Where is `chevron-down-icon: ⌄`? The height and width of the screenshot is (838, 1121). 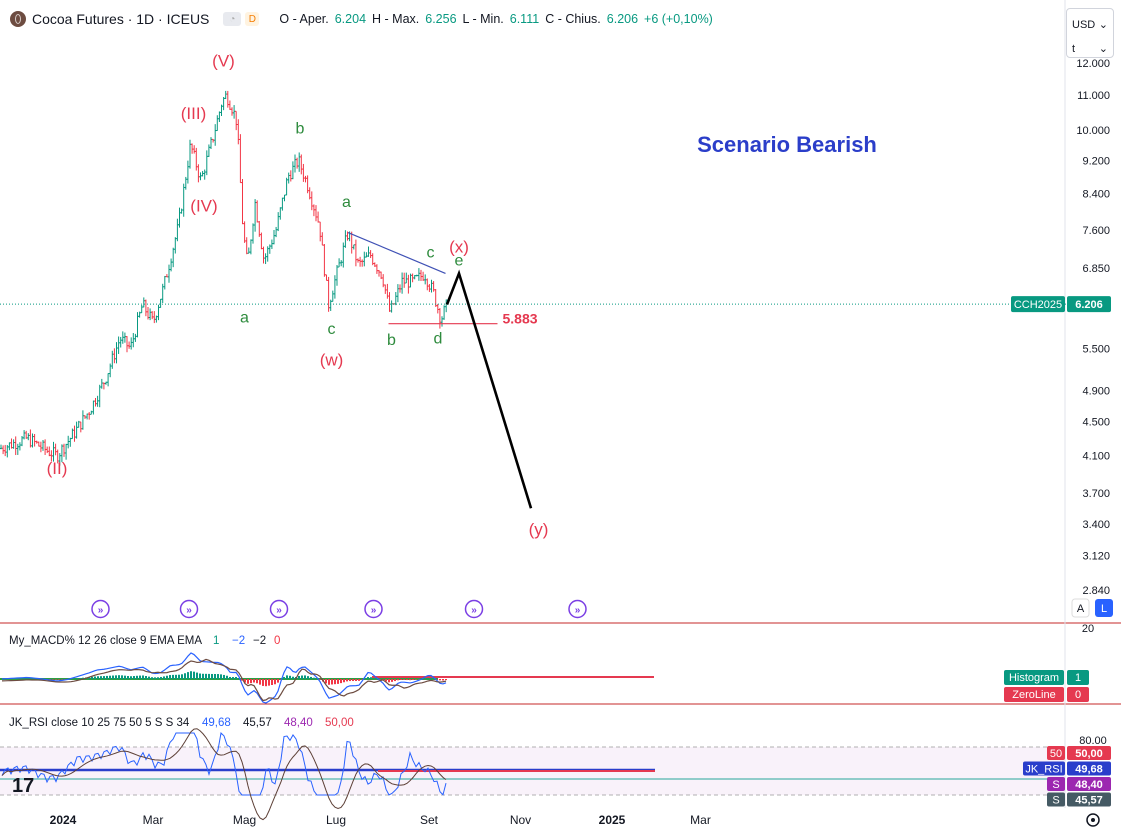 chevron-down-icon: ⌄ is located at coordinates (1103, 25).